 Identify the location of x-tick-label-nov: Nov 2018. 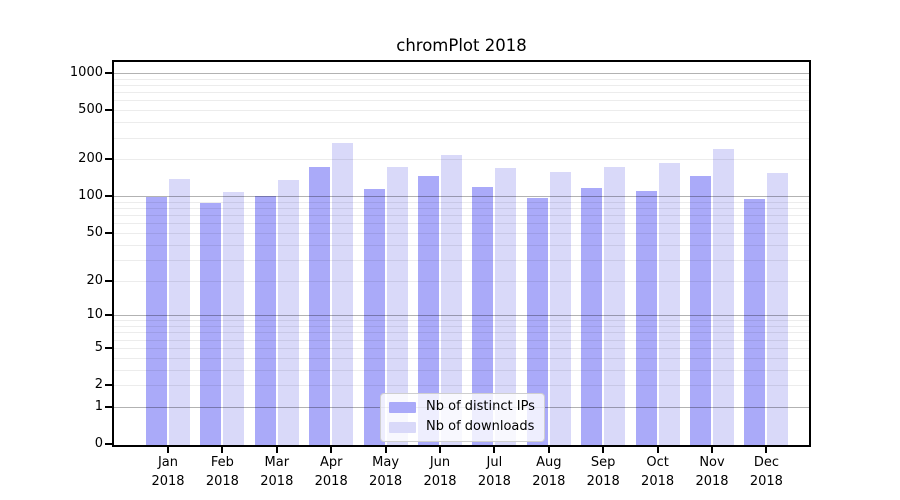
(712, 472).